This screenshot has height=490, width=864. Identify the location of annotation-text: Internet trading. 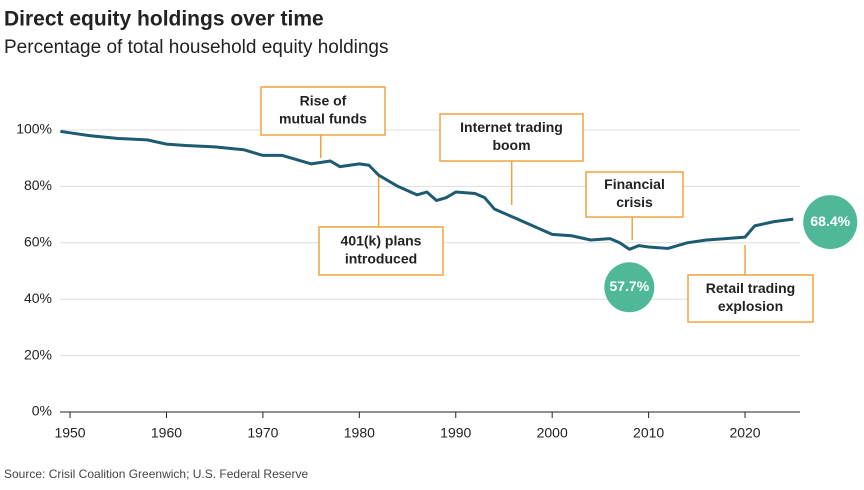
(511, 127).